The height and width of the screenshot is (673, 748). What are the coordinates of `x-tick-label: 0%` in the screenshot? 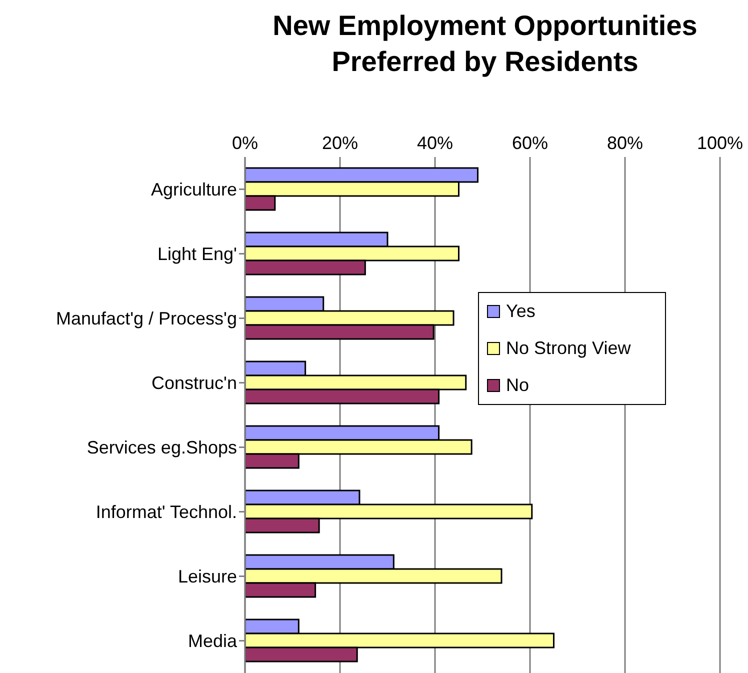 It's located at (245, 143).